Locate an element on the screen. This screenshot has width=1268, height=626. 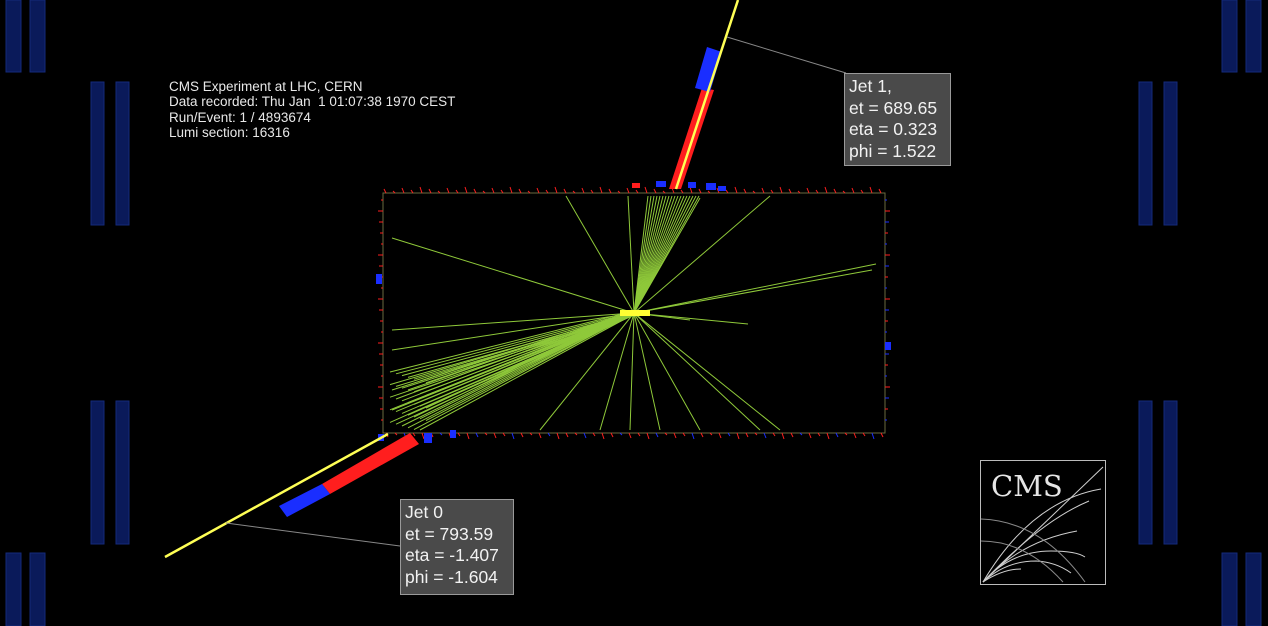
jet1-et: et = 689.65 is located at coordinates (893, 107).